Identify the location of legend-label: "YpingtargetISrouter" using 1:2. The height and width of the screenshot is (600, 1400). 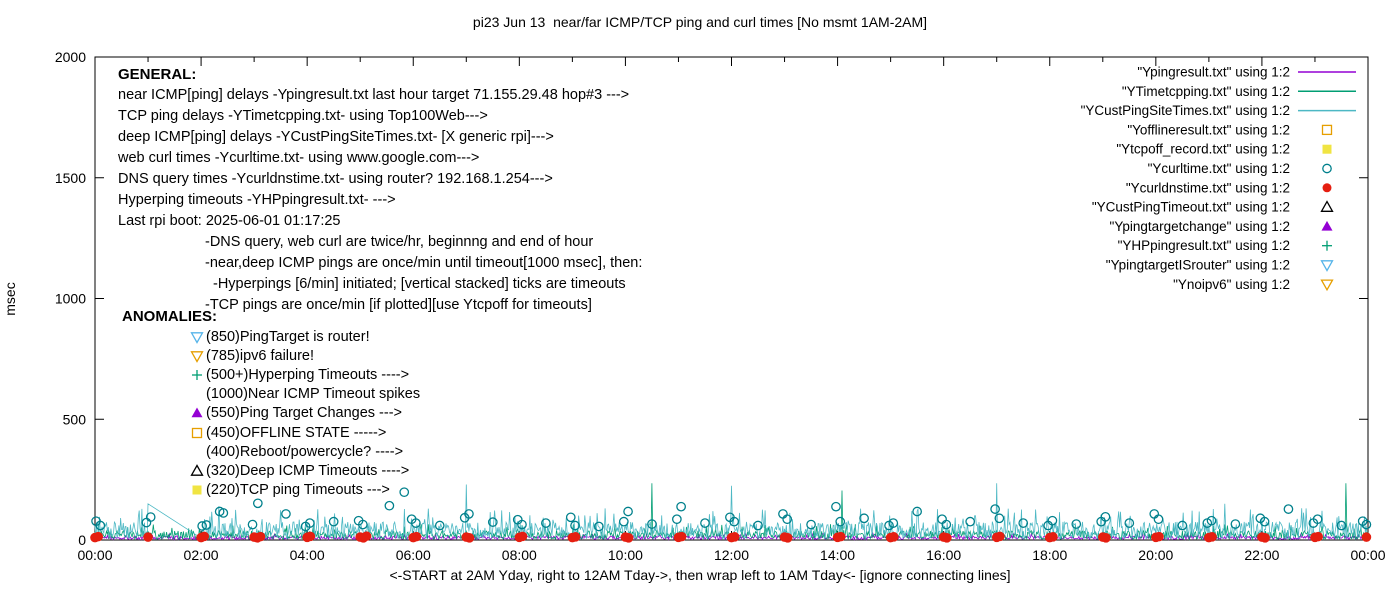
(1198, 265).